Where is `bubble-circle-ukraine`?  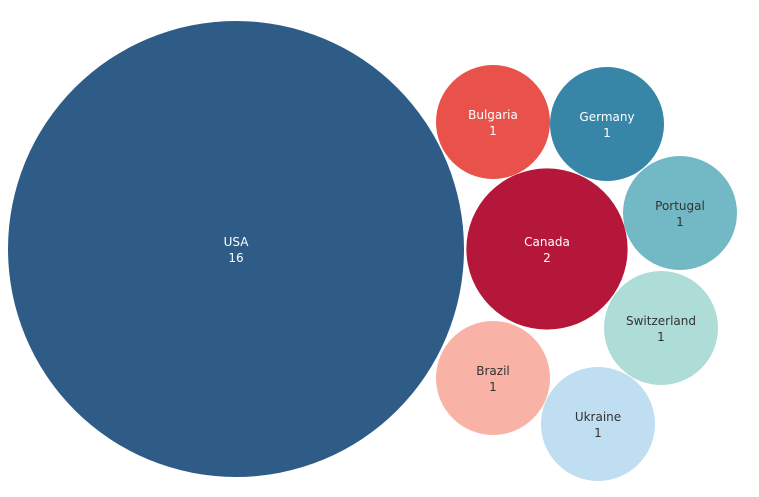 bubble-circle-ukraine is located at coordinates (598, 424).